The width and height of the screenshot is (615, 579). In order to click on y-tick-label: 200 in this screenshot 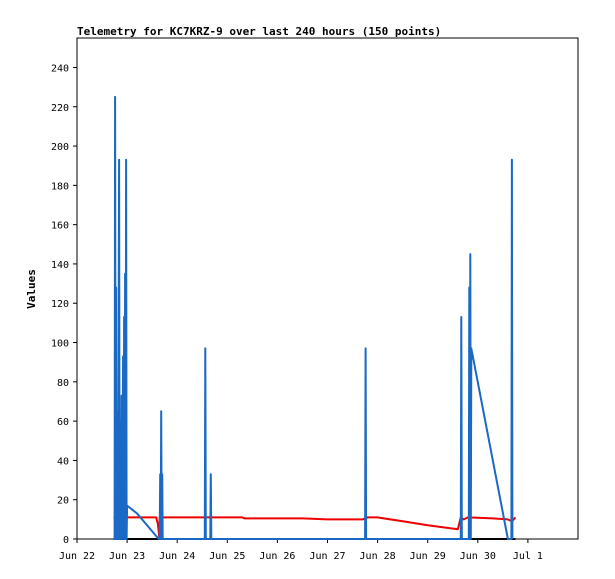, I will do `click(60, 147)`.